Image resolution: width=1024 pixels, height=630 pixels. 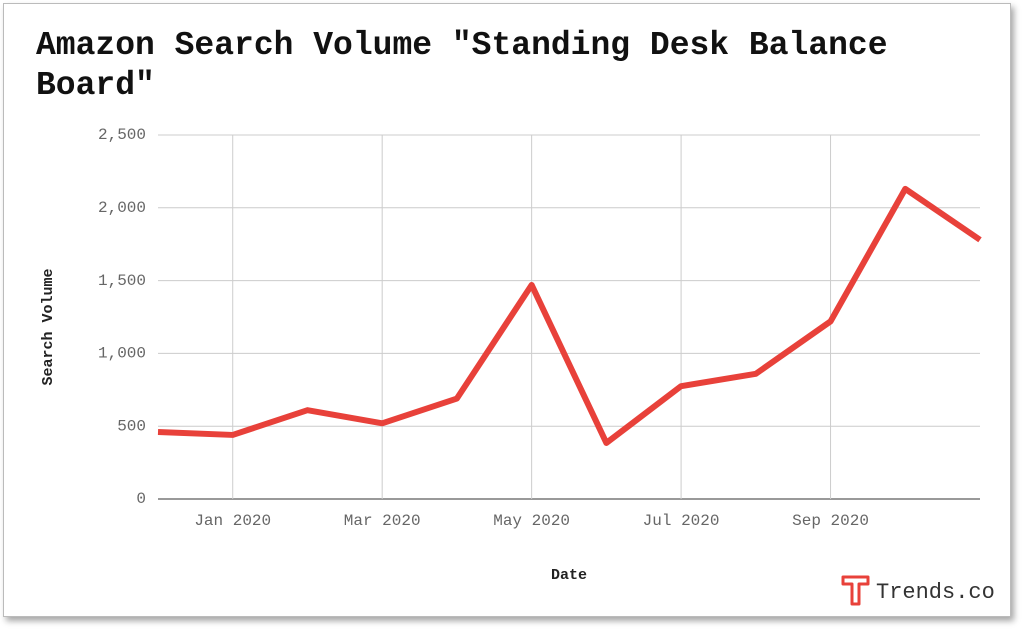 What do you see at coordinates (382, 521) in the screenshot?
I see `x-tick-label: Mar 2020` at bounding box center [382, 521].